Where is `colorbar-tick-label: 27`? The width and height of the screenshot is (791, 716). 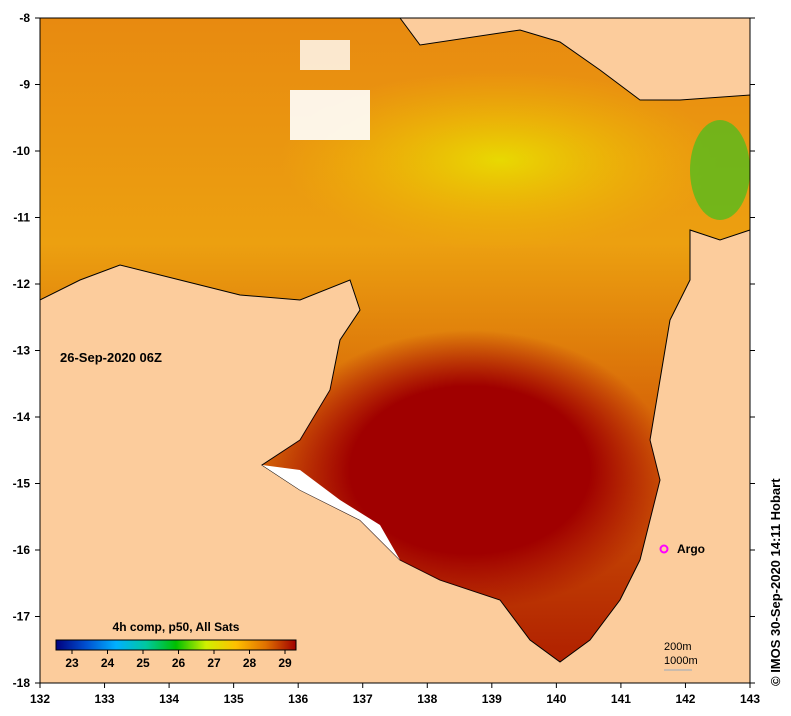
colorbar-tick-label: 27 is located at coordinates (214, 663).